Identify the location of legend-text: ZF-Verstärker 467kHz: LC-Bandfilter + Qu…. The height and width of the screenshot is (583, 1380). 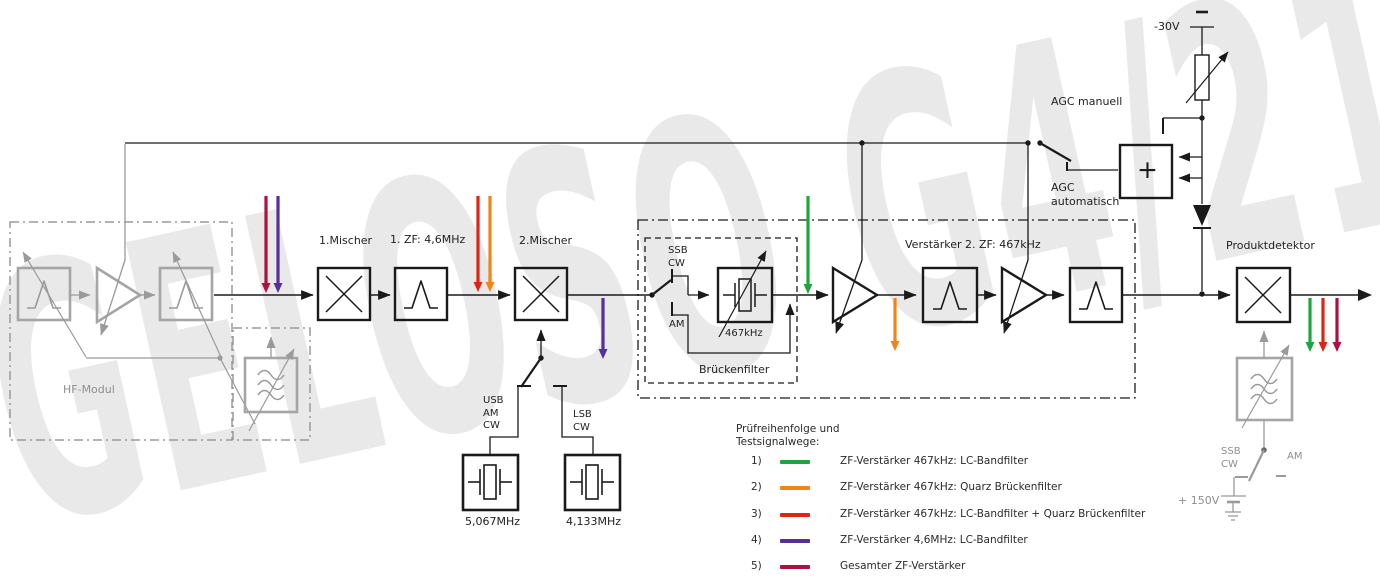
(993, 514).